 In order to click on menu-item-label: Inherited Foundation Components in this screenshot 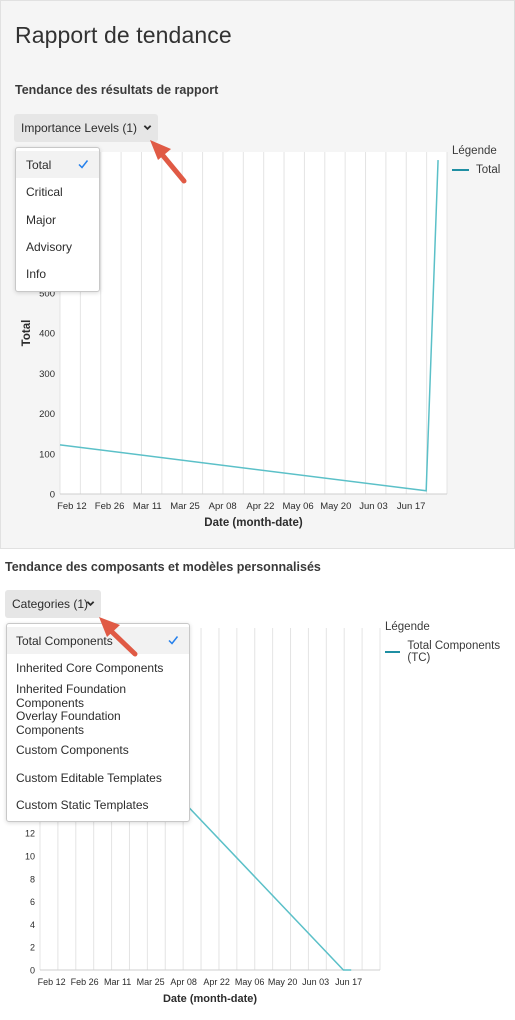, I will do `click(71, 695)`.